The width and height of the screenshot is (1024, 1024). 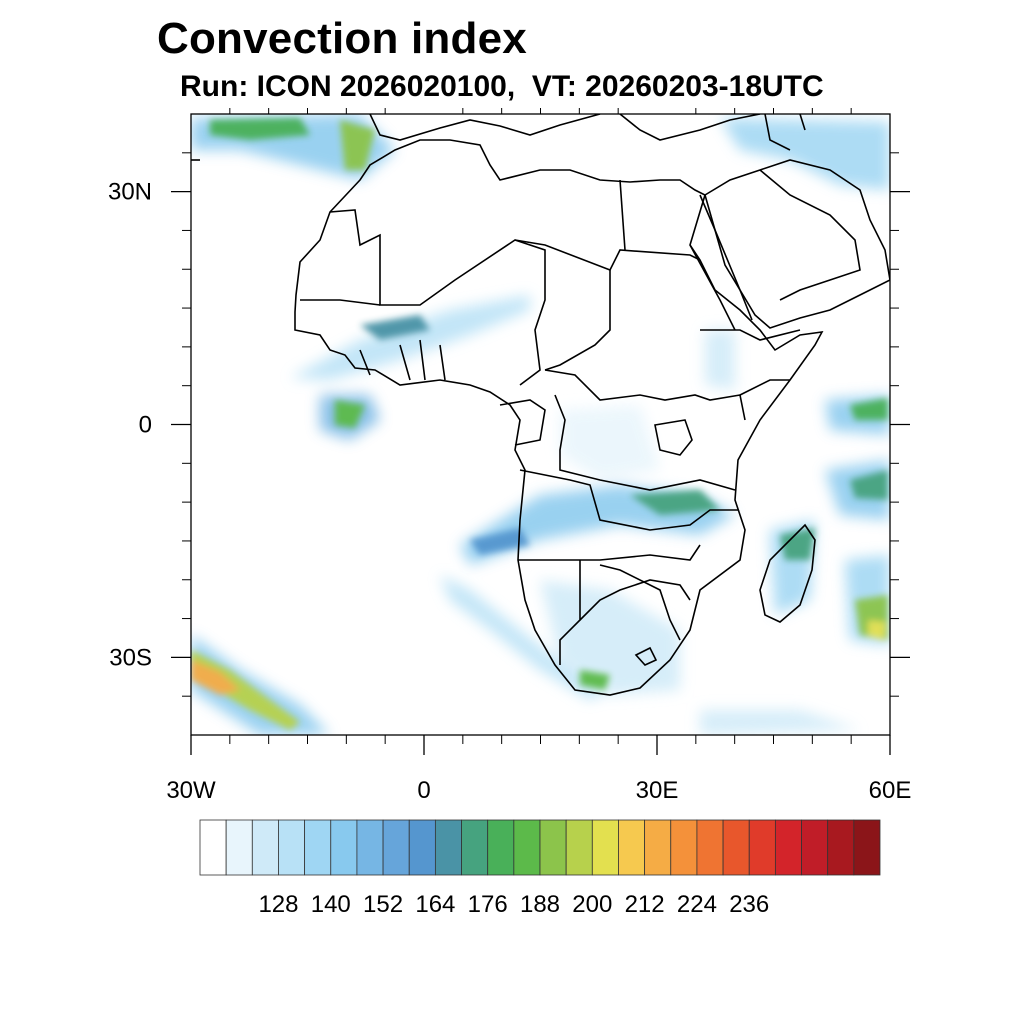 I want to click on lon-tick-label-1: 0, so click(x=423, y=790).